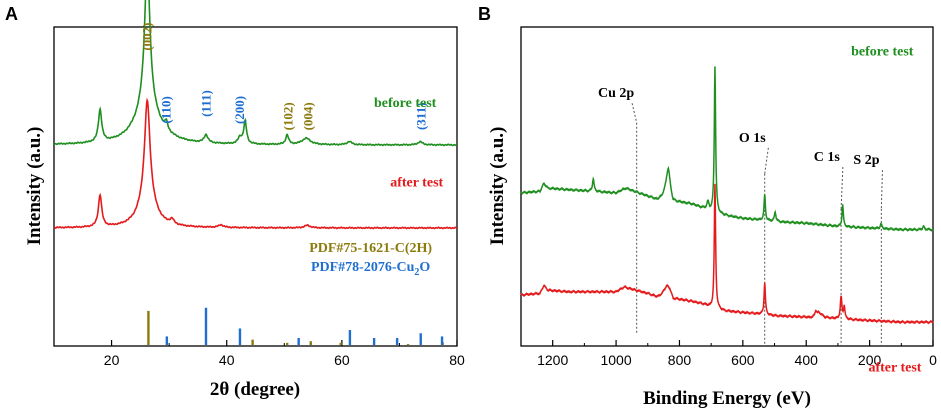  I want to click on panel-a-reference-label-cu2o: PDF#78-2076-Cu2O, so click(370, 269).